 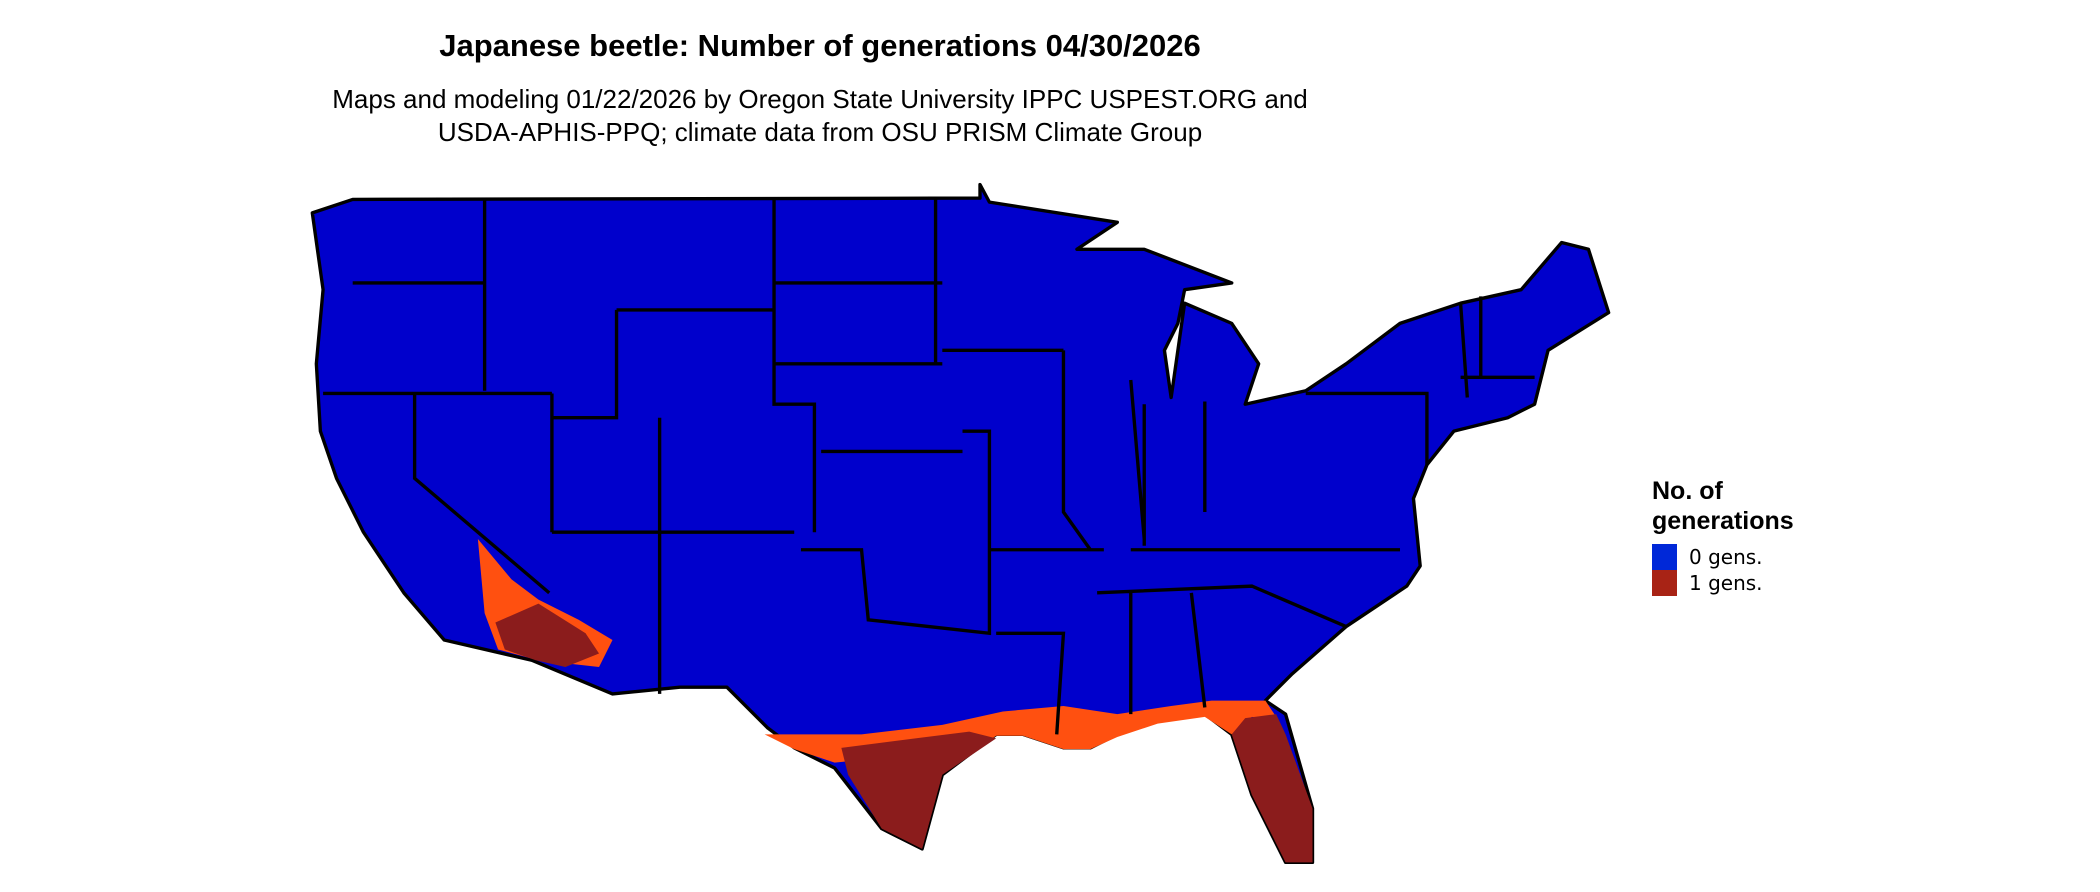 What do you see at coordinates (547, 635) in the screenshot?
I see `desert-one-gen-region` at bounding box center [547, 635].